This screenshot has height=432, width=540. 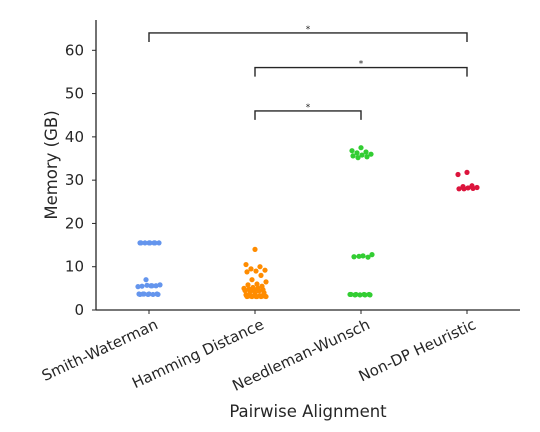 What do you see at coordinates (417, 350) in the screenshot?
I see `x-tick-label: Non-DP Heuristic` at bounding box center [417, 350].